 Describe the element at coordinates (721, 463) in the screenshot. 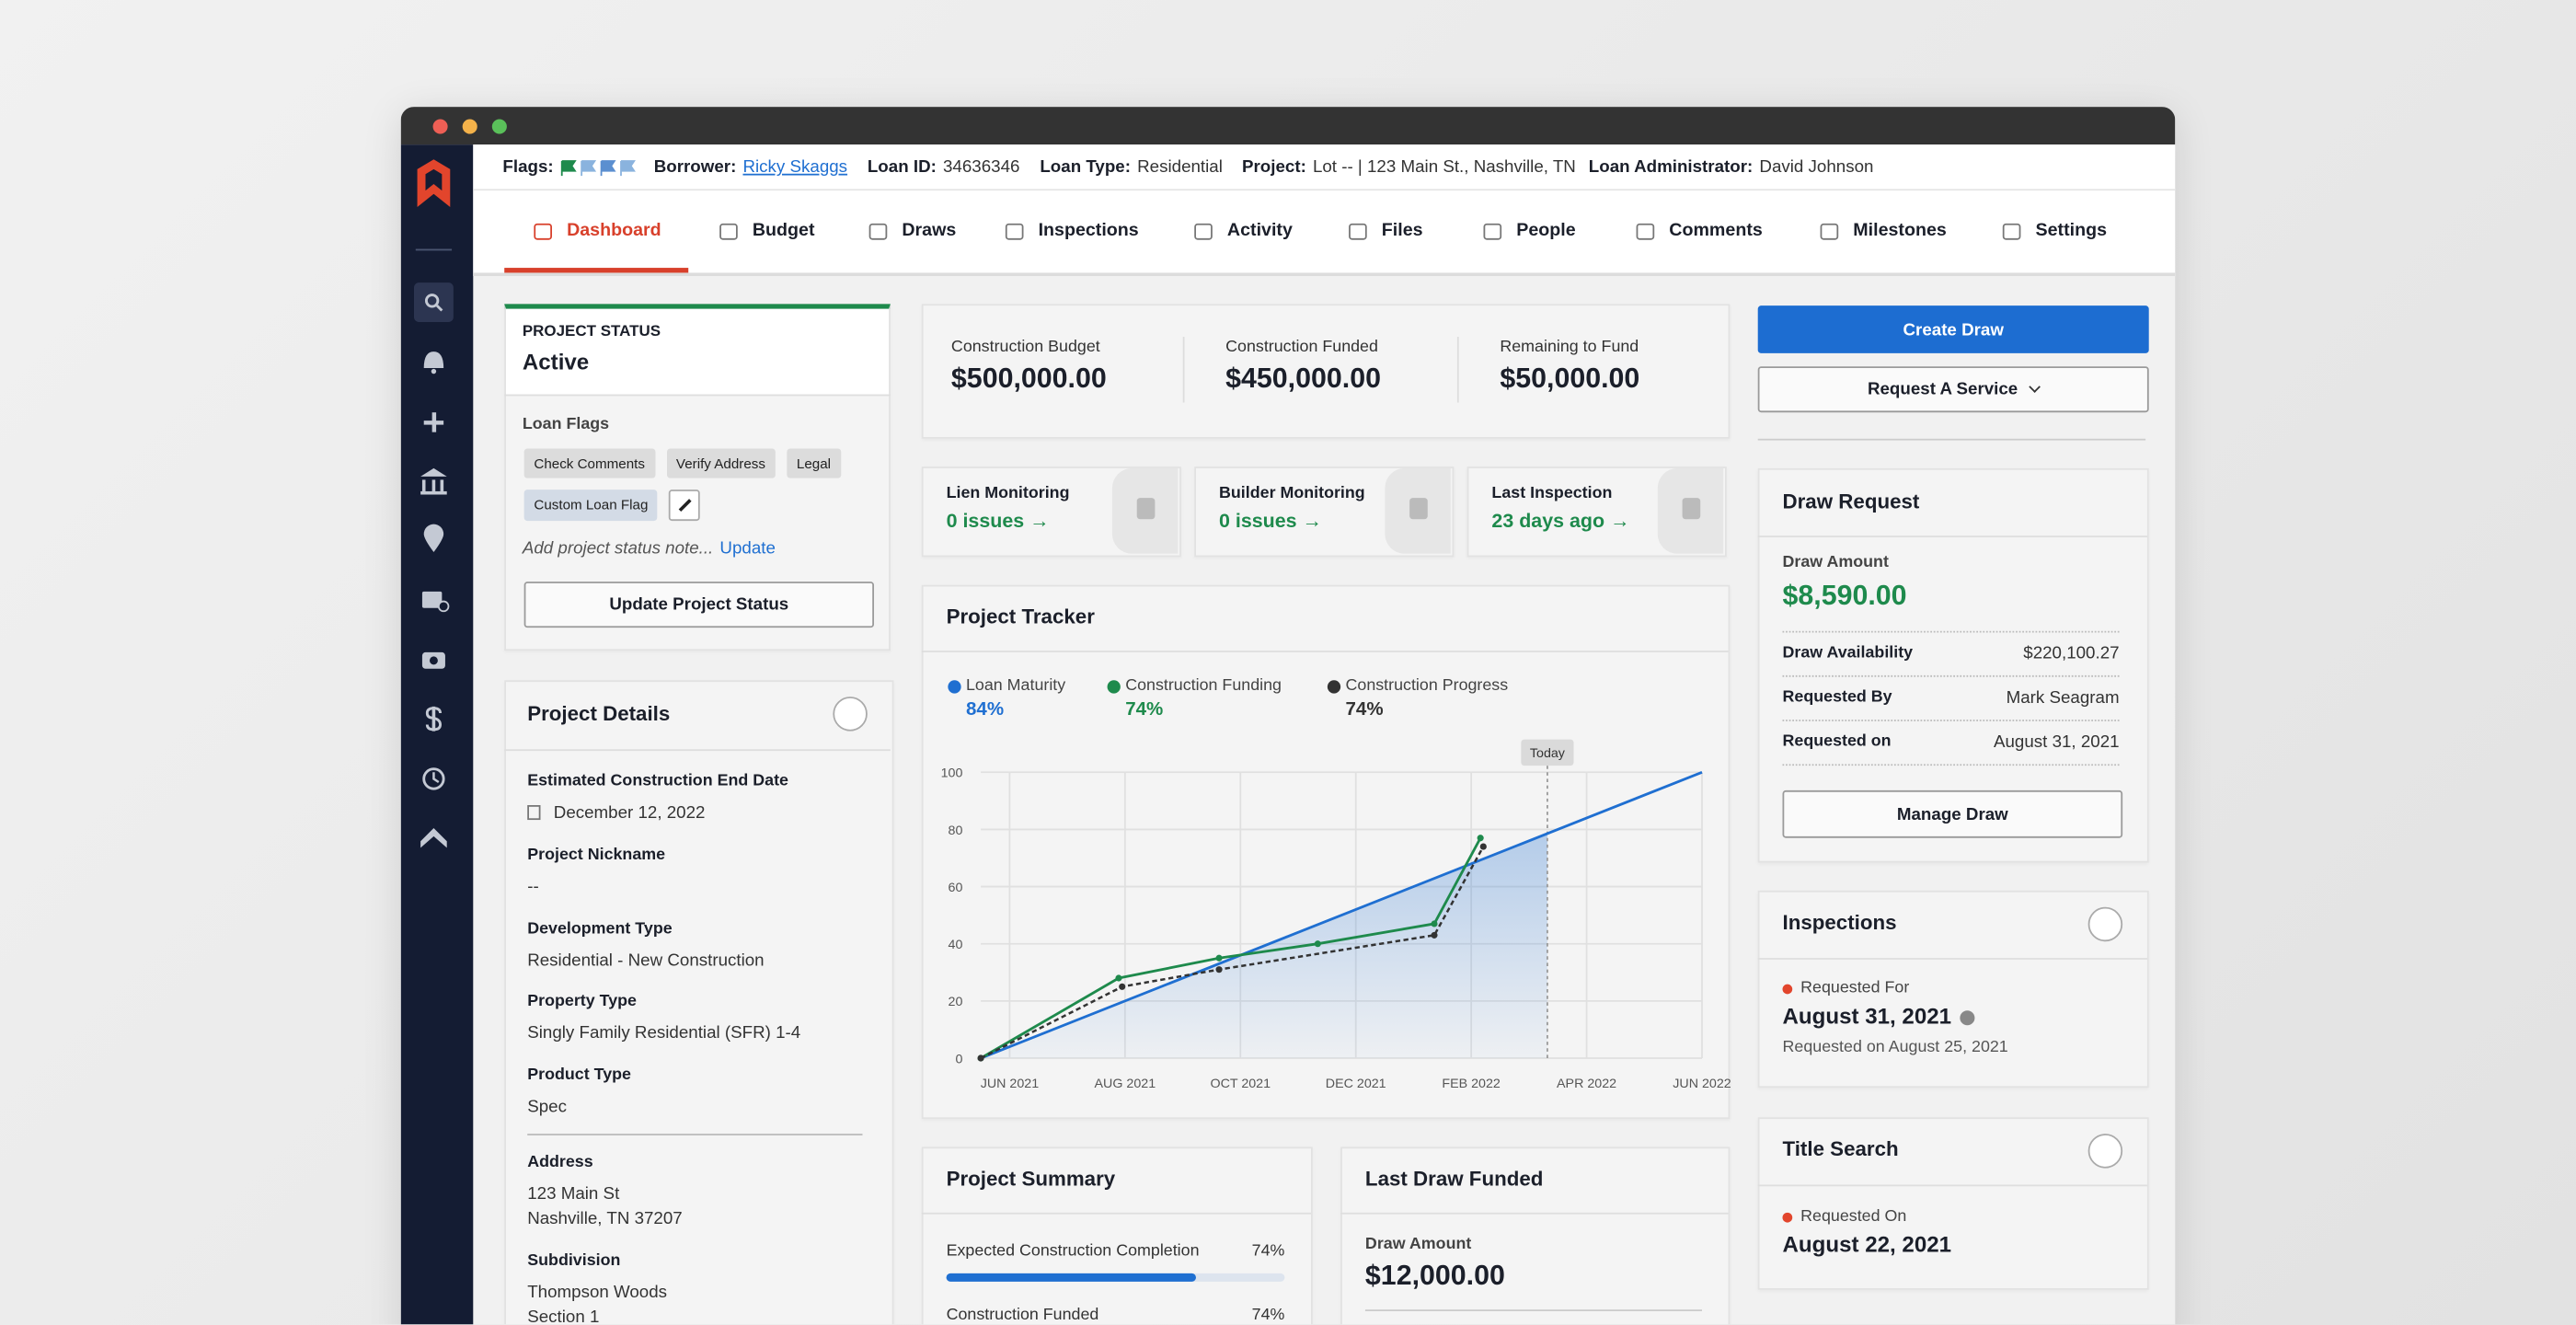

I see `loan-flag-chip: Verify Address` at that location.